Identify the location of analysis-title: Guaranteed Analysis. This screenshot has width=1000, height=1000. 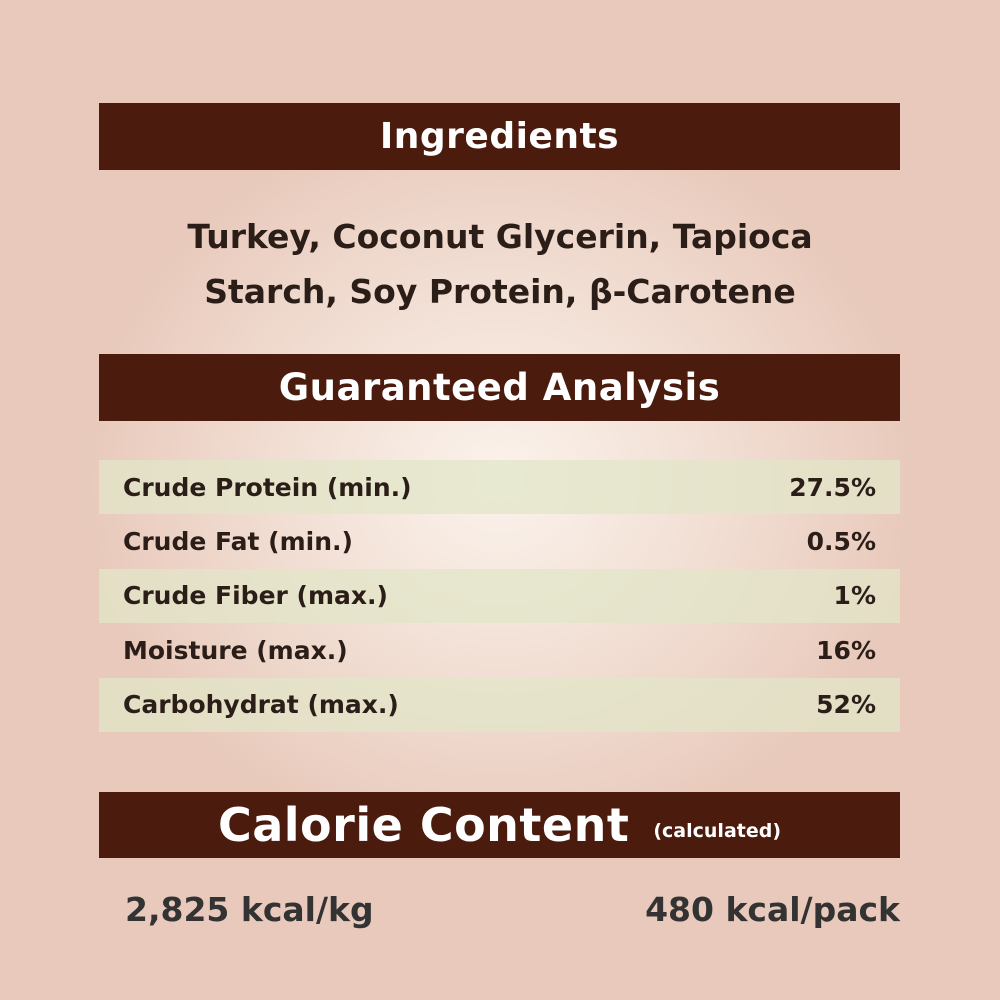
(499, 387).